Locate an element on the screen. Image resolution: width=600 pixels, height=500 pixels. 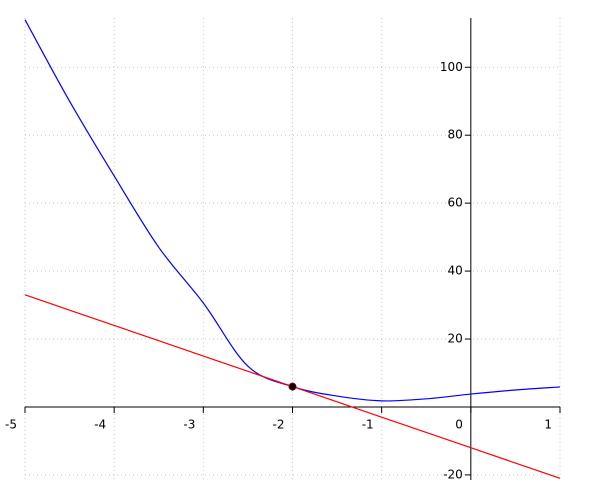
x-tick-label: -1 is located at coordinates (368, 424).